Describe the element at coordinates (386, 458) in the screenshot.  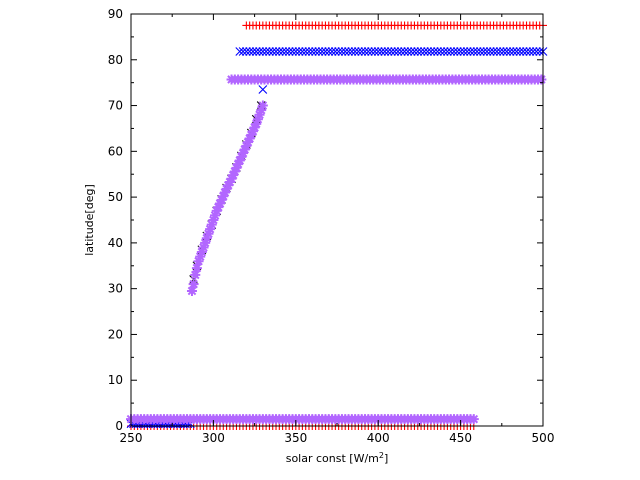
I see `x-axis-label-close: ]` at that location.